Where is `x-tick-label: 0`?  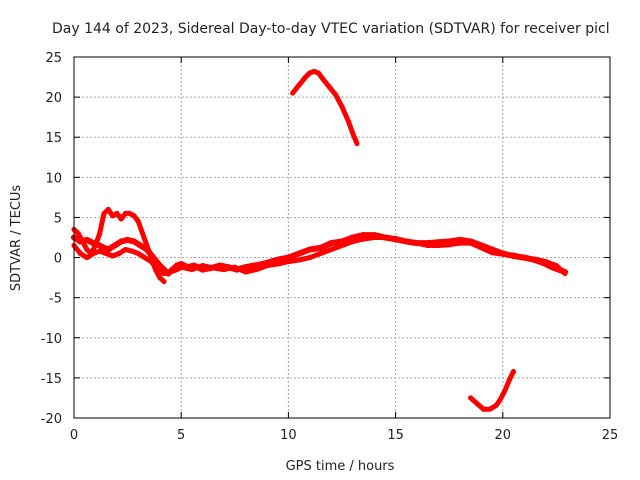
x-tick-label: 0 is located at coordinates (74, 435).